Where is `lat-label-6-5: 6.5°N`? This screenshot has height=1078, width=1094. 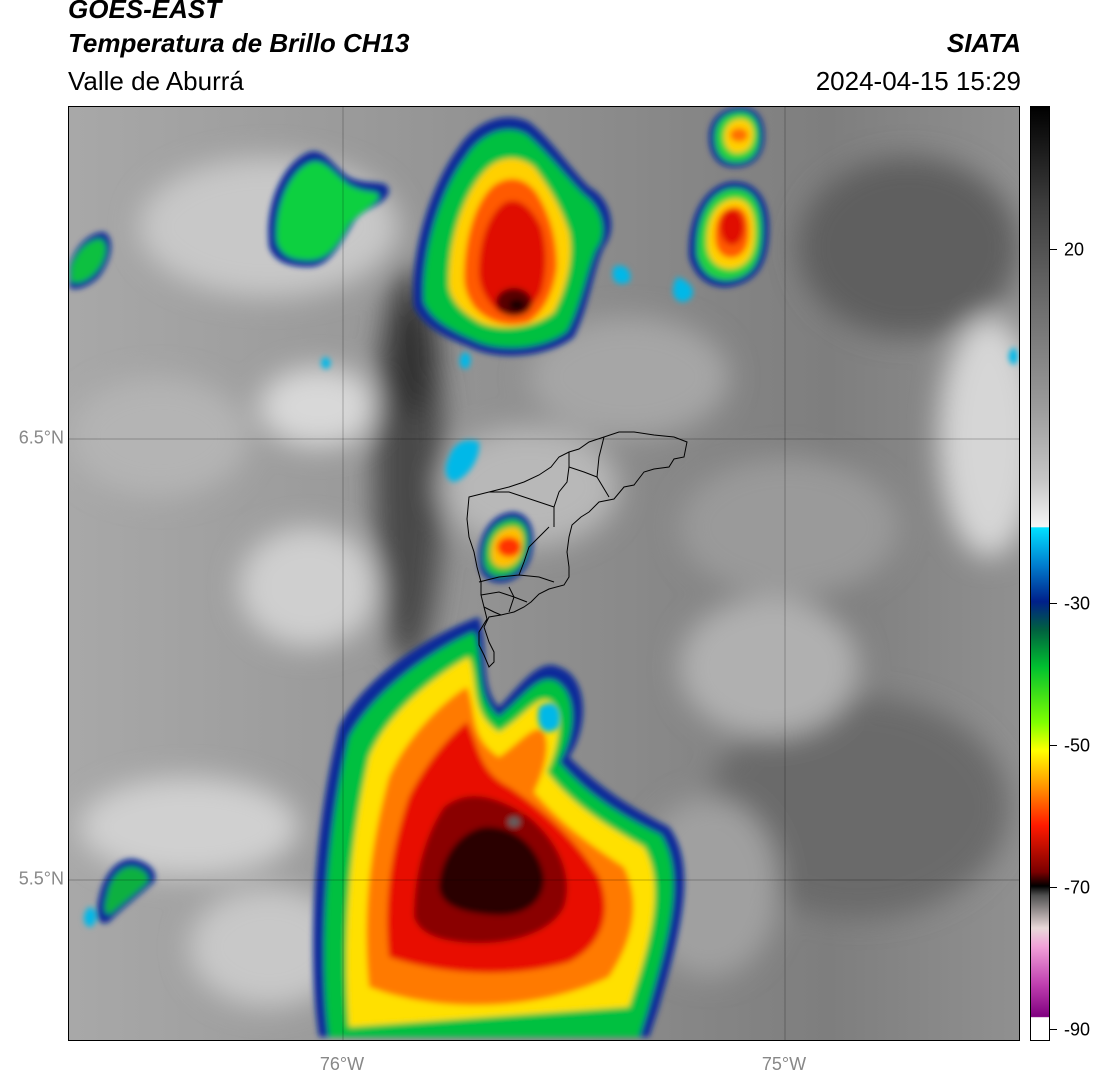 lat-label-6-5: 6.5°N is located at coordinates (41, 437).